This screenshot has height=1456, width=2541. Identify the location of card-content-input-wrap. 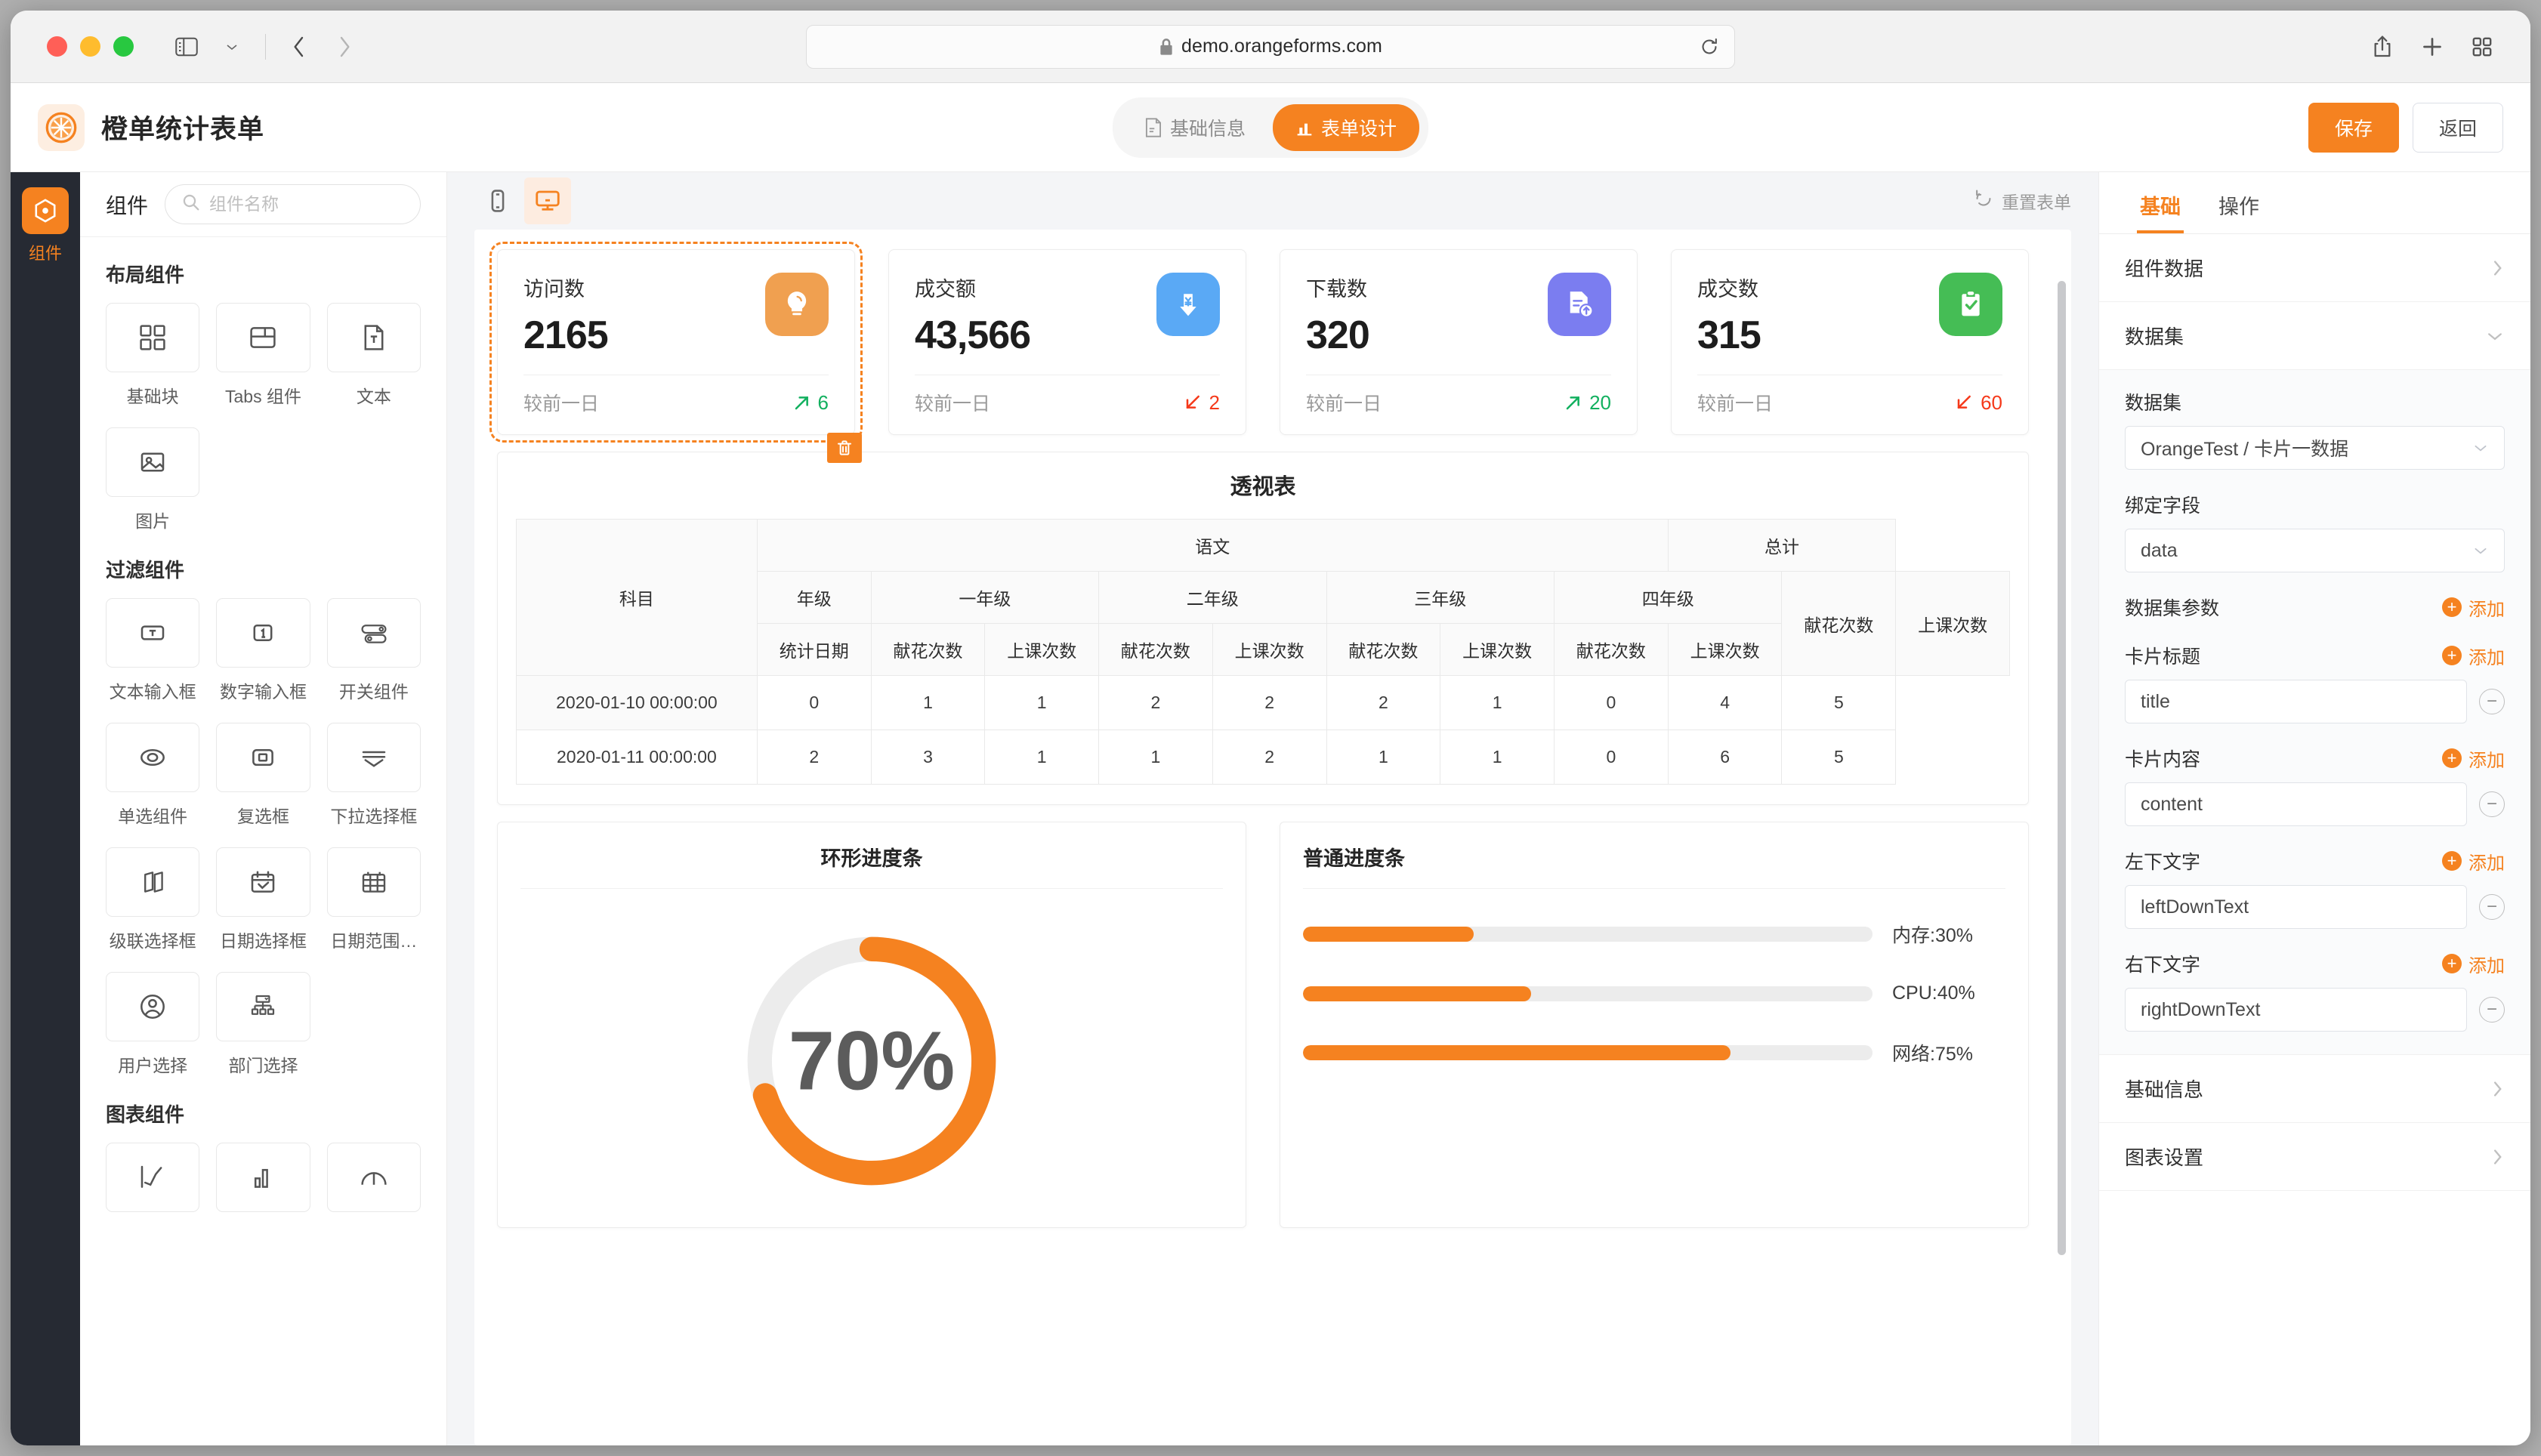
(2296, 804).